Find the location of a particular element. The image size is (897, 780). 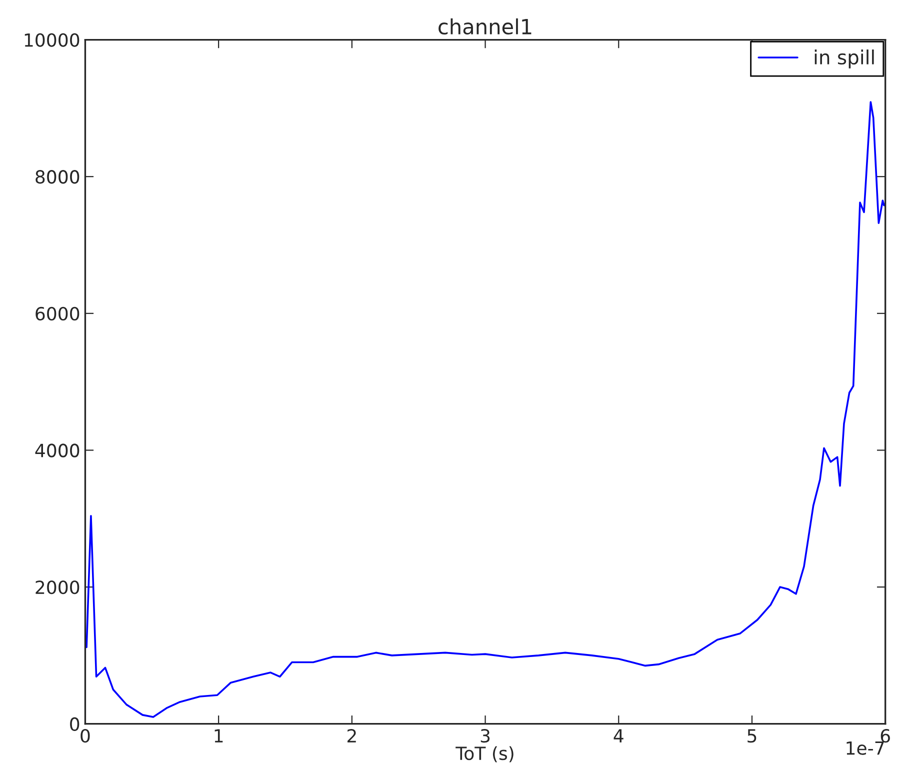

text: 1e-7 is located at coordinates (865, 748).